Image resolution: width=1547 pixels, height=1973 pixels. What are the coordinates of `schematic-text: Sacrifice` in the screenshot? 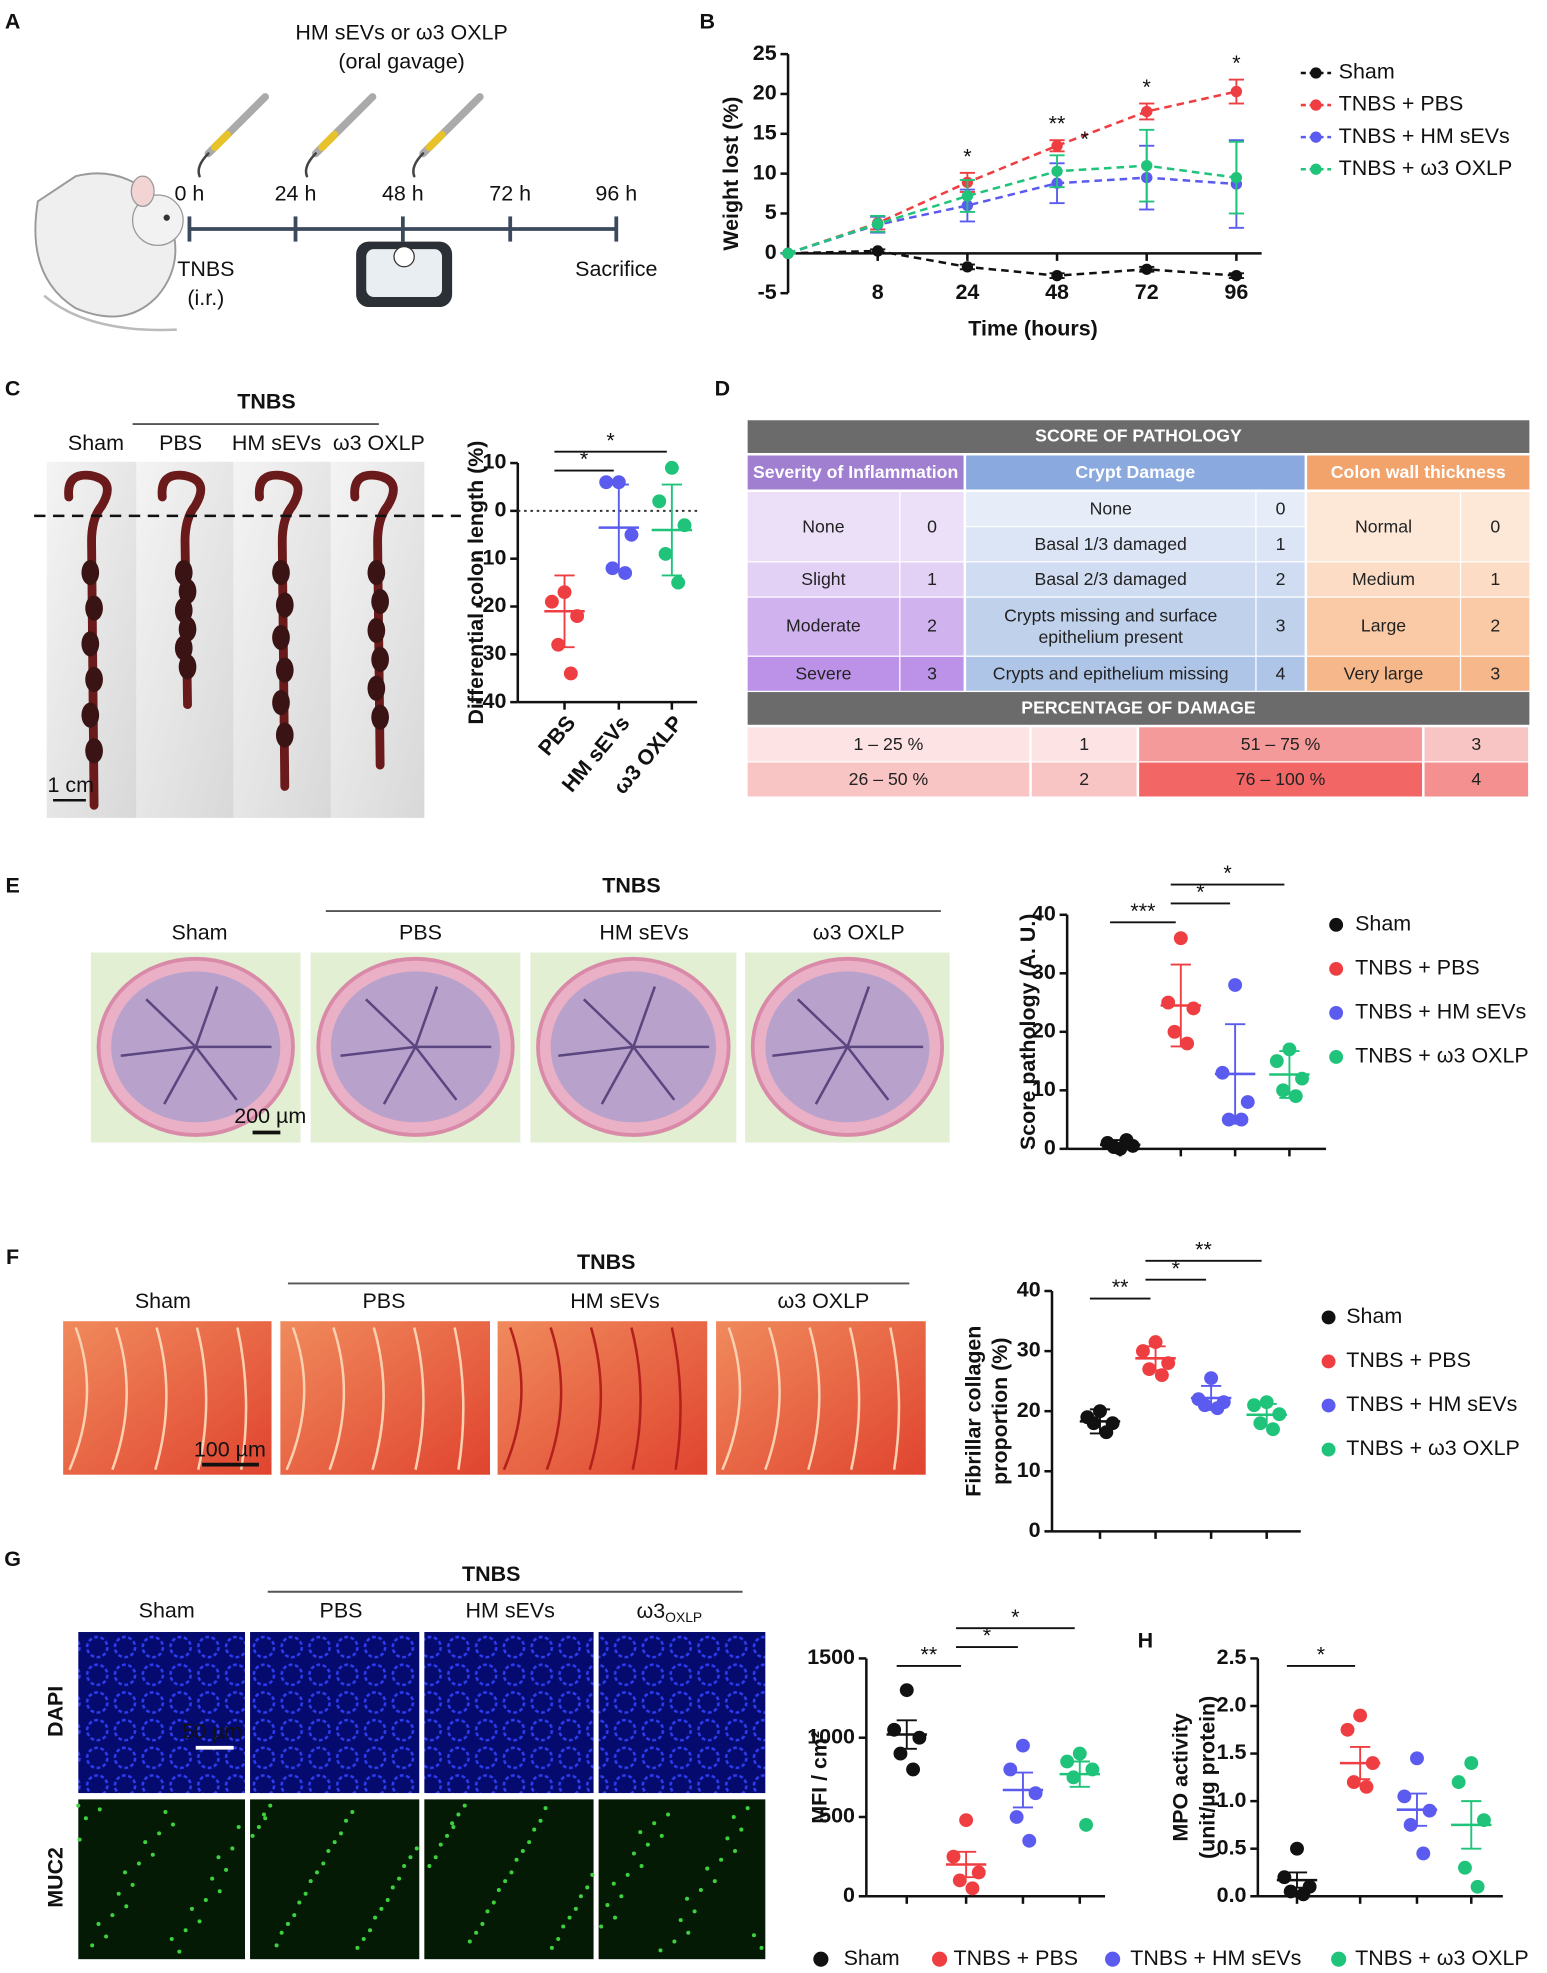 It's located at (616, 269).